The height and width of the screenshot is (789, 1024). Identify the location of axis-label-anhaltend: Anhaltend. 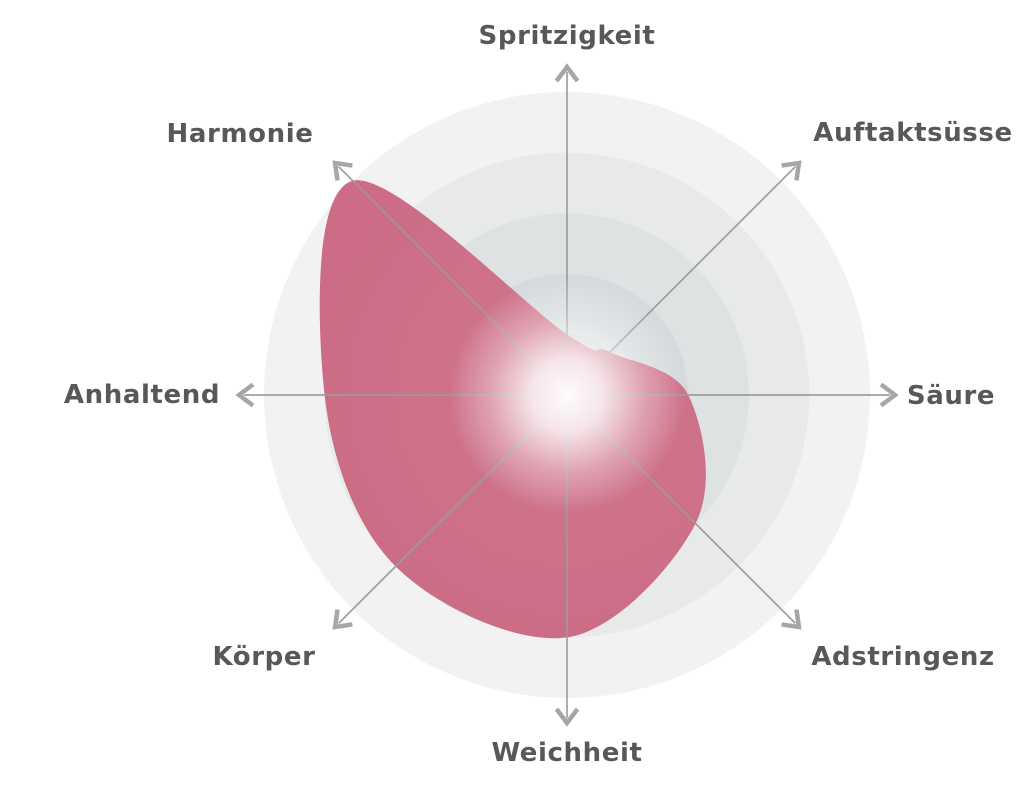
(142, 395).